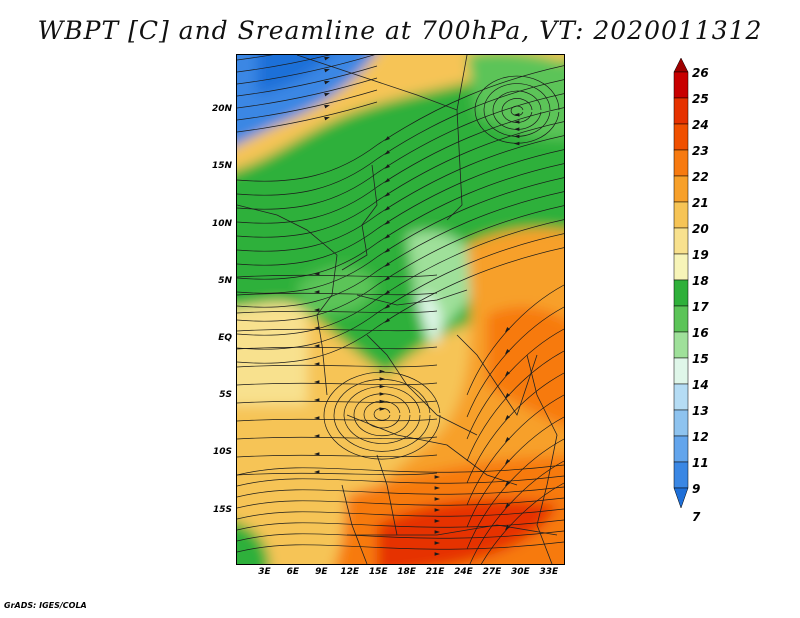  I want to click on border-namibia, so click(354, 524).